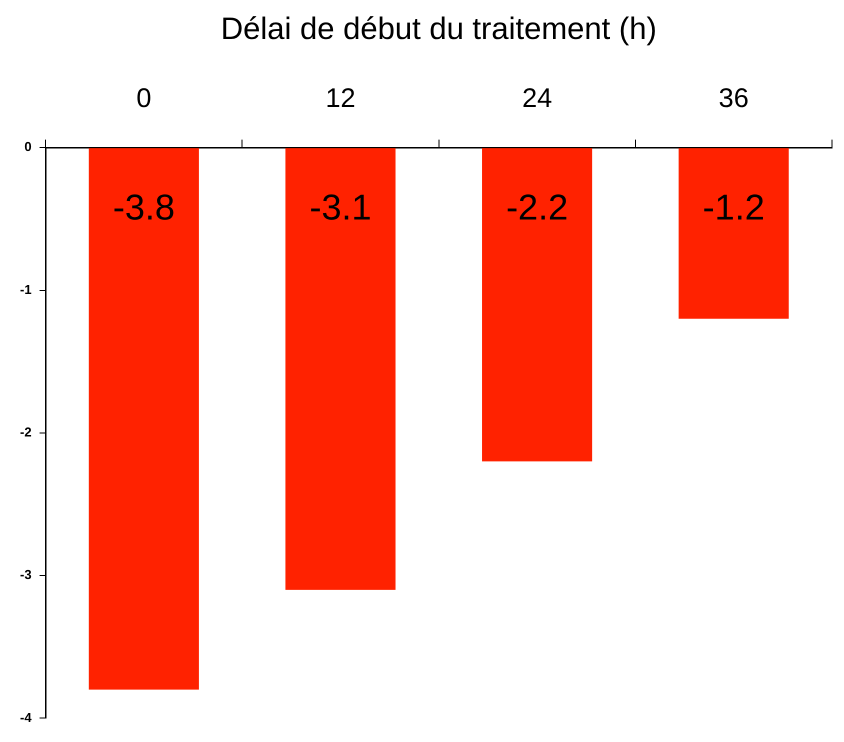 Image resolution: width=844 pixels, height=742 pixels. I want to click on y-tick-label: -4, so click(26, 717).